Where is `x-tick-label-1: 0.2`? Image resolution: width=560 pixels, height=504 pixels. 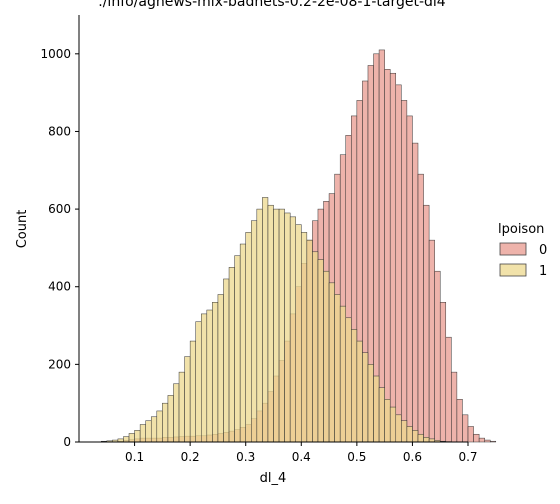 x-tick-label-1: 0.2 is located at coordinates (190, 457).